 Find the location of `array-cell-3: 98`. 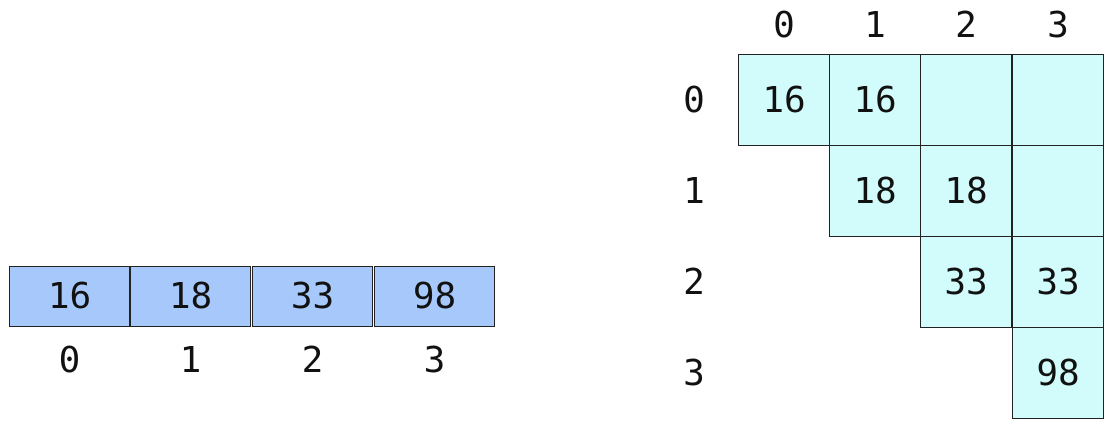

array-cell-3: 98 is located at coordinates (434, 296).